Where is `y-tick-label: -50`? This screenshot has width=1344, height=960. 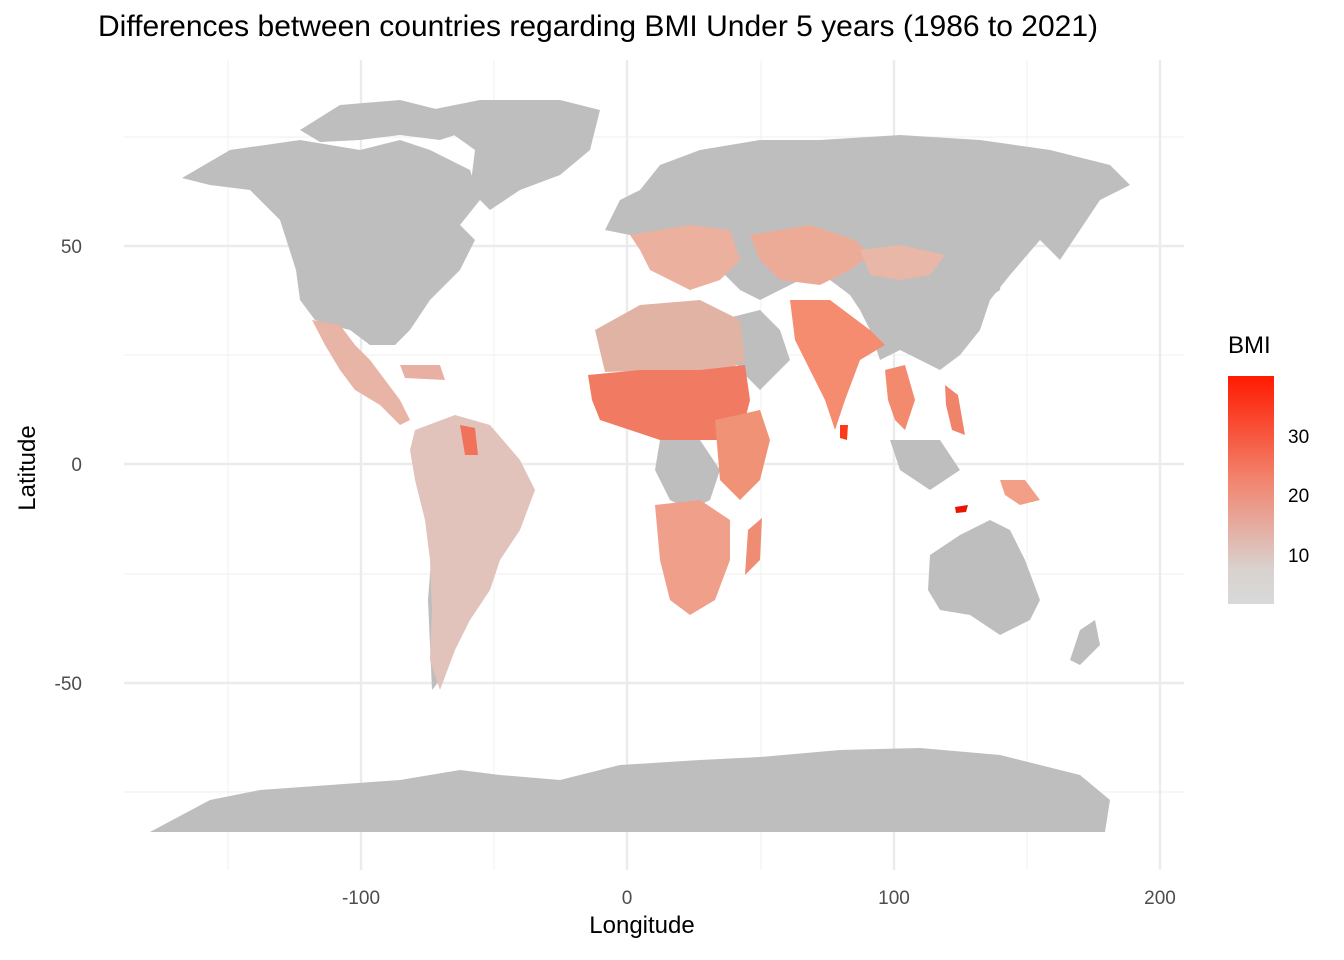
y-tick-label: -50 is located at coordinates (68, 684).